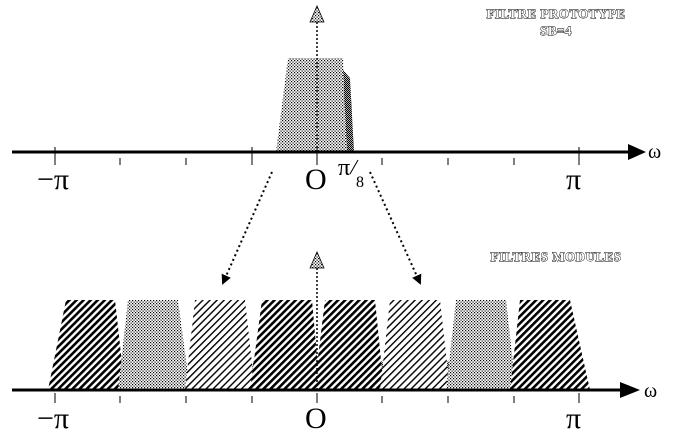 This screenshot has width=680, height=436. Describe the element at coordinates (316, 418) in the screenshot. I see `bottom-origin-label: O` at that location.